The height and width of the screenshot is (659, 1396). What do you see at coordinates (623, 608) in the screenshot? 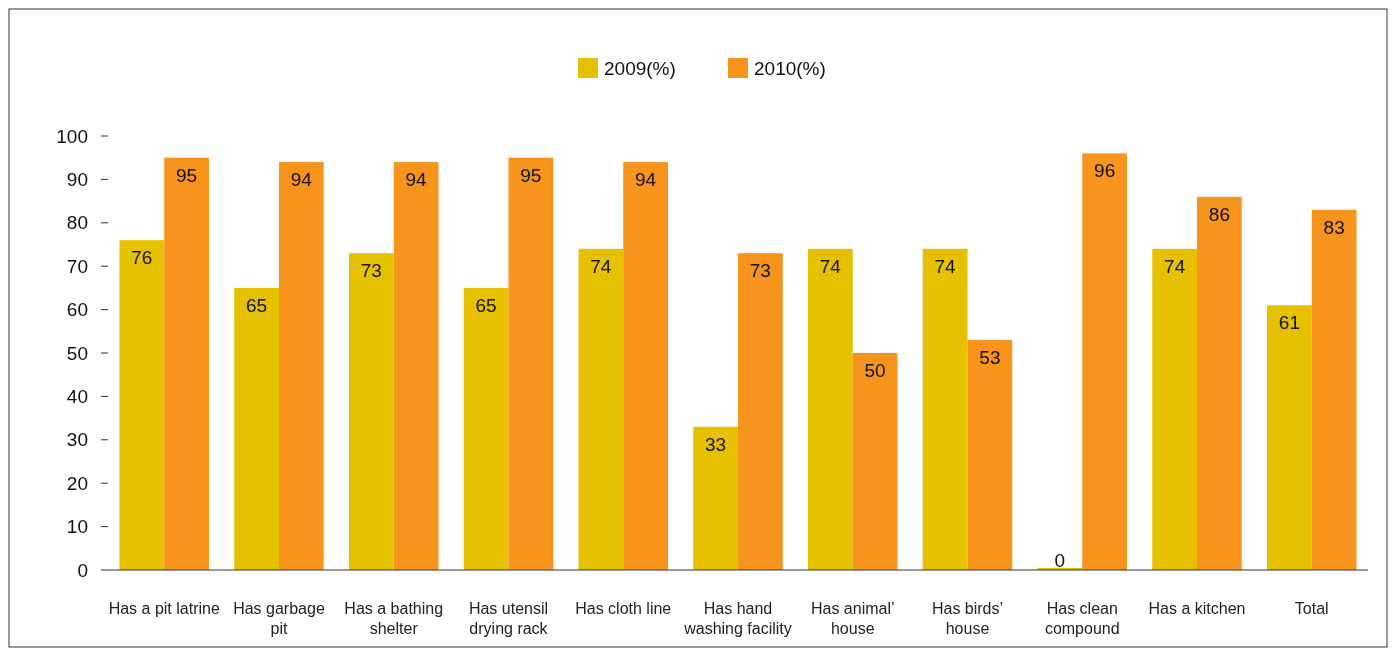
I see `x-tick-label: Has cloth line` at bounding box center [623, 608].